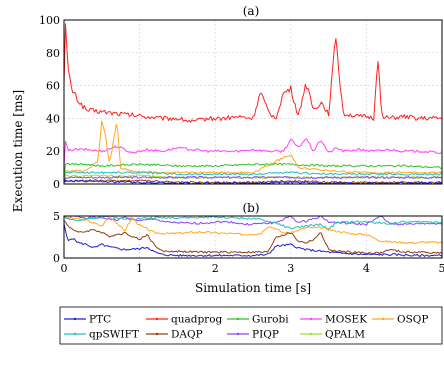 The width and height of the screenshot is (444, 377). Describe the element at coordinates (75, 319) in the screenshot. I see `legend-marker-ptc` at that location.